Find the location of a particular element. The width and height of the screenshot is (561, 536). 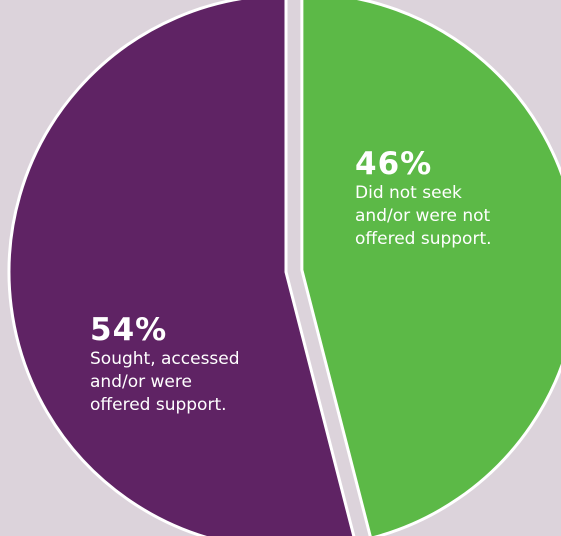

slice-percent-sought-support: 54% is located at coordinates (129, 330).